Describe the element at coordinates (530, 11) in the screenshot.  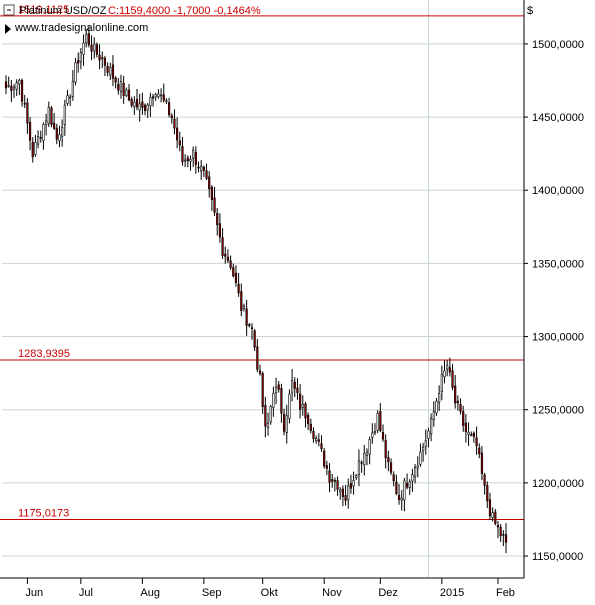
I see `y-axis-unit: $` at that location.